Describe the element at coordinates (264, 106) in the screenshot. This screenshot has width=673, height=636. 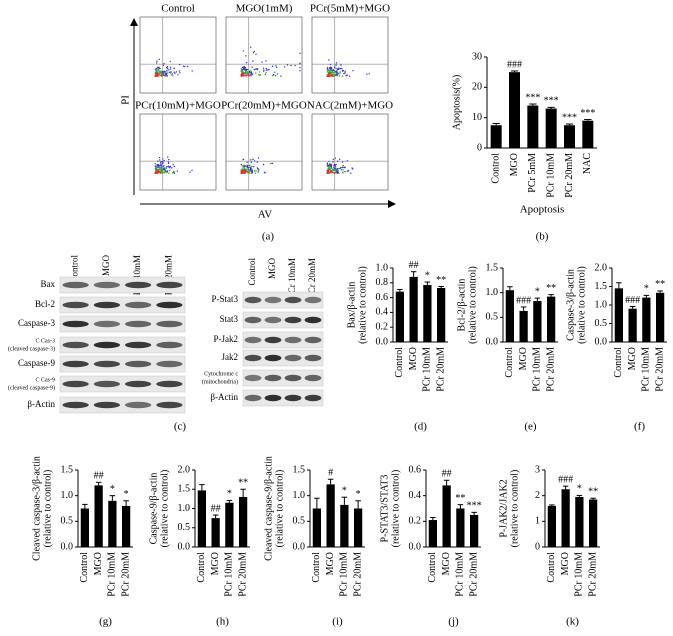
I see `flow-title: PCr(20mM)+MGO` at that location.